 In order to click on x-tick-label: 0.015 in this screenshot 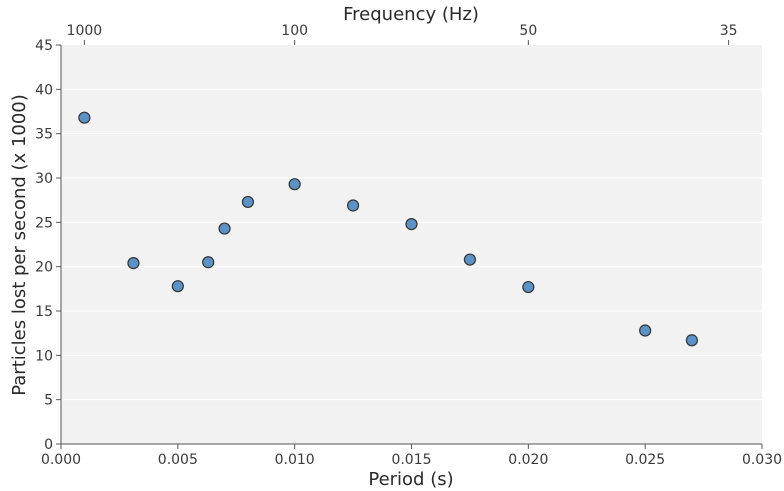, I will do `click(411, 460)`.